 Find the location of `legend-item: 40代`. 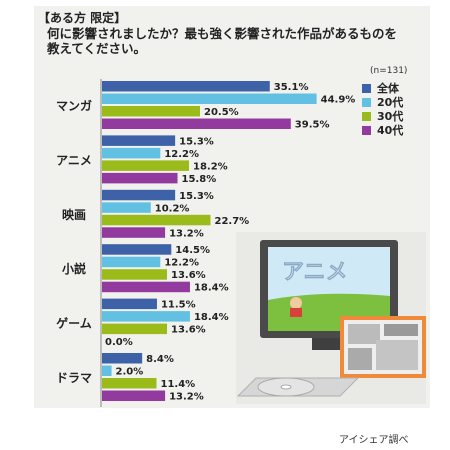

legend-item: 40代 is located at coordinates (382, 130).